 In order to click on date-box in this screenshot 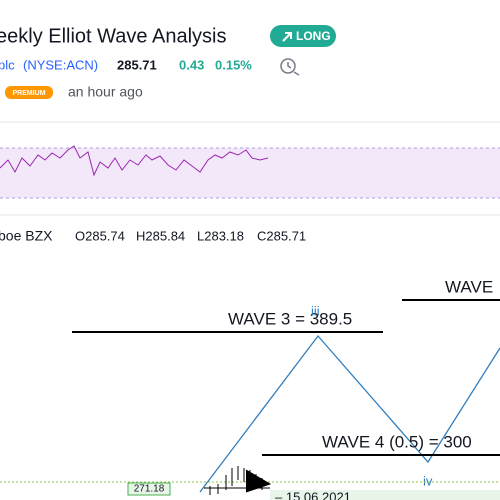, I will do `click(385, 495)`.